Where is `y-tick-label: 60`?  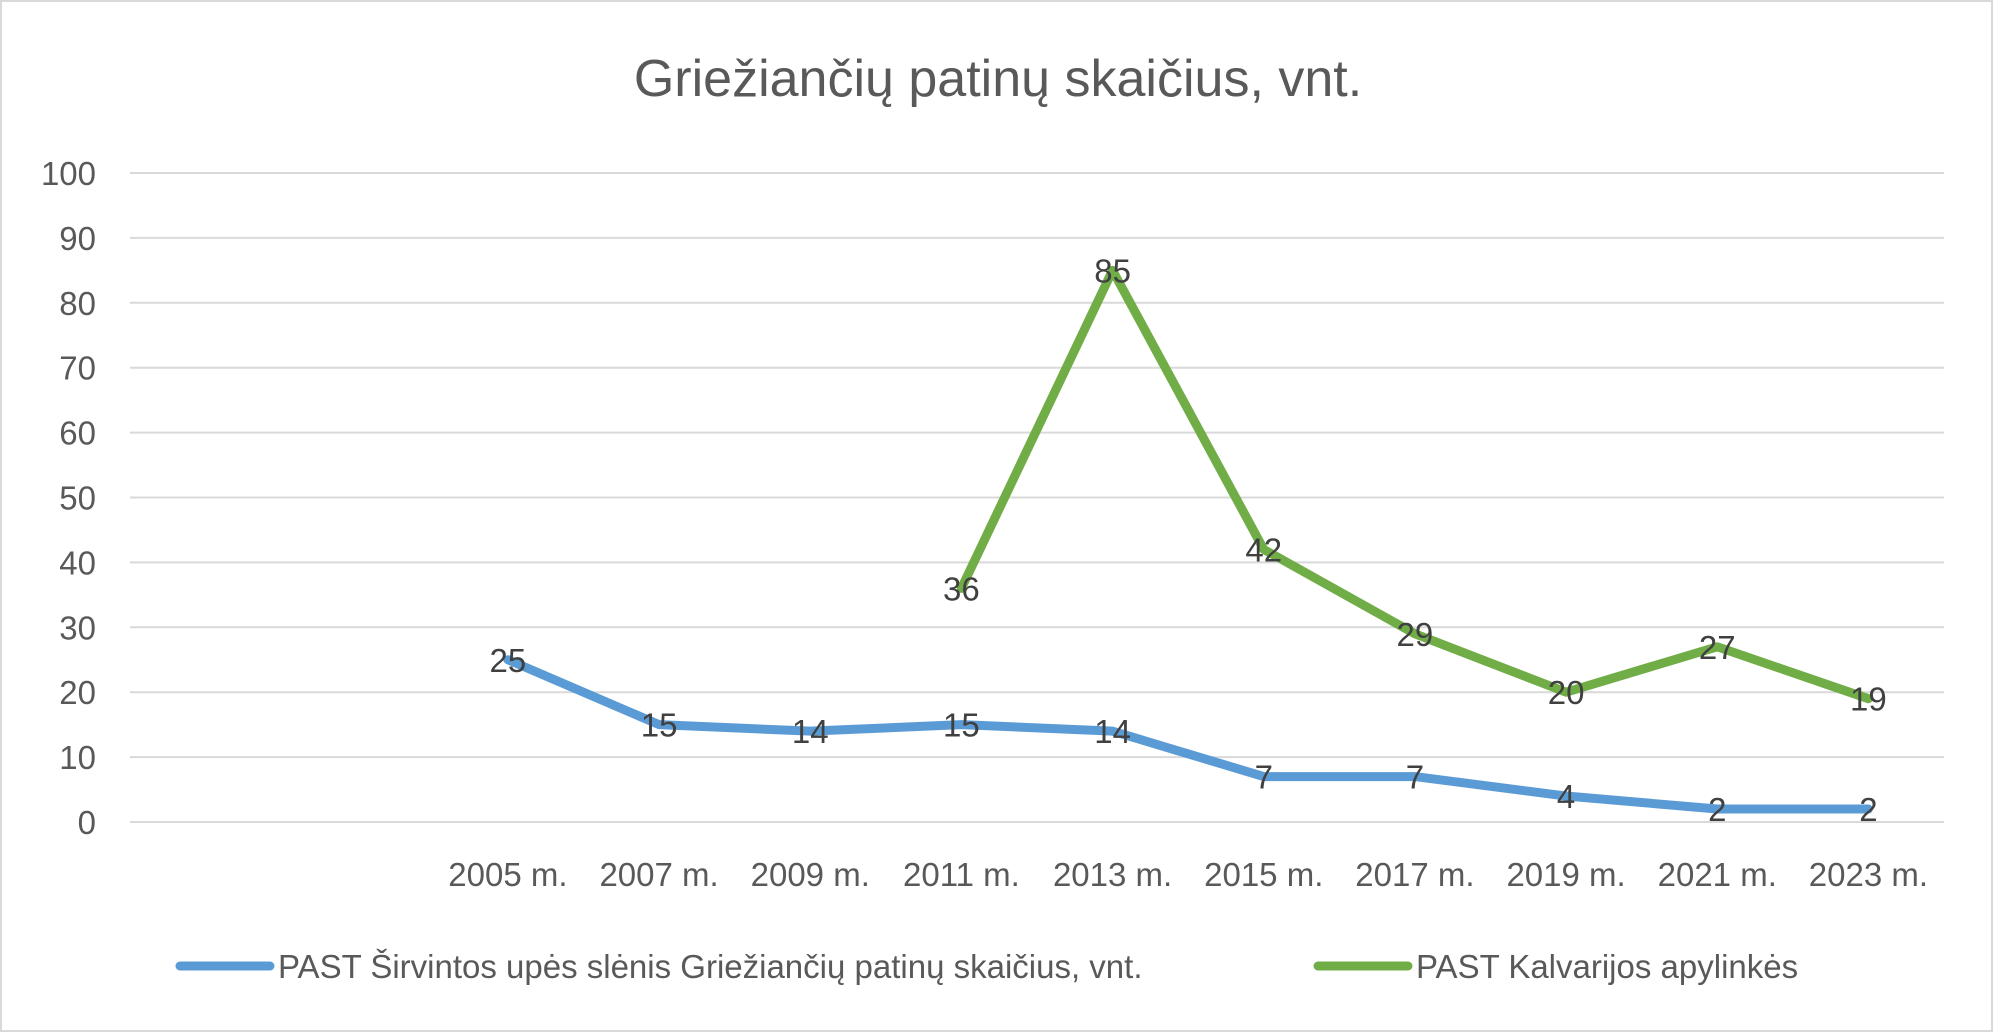 y-tick-label: 60 is located at coordinates (77, 433).